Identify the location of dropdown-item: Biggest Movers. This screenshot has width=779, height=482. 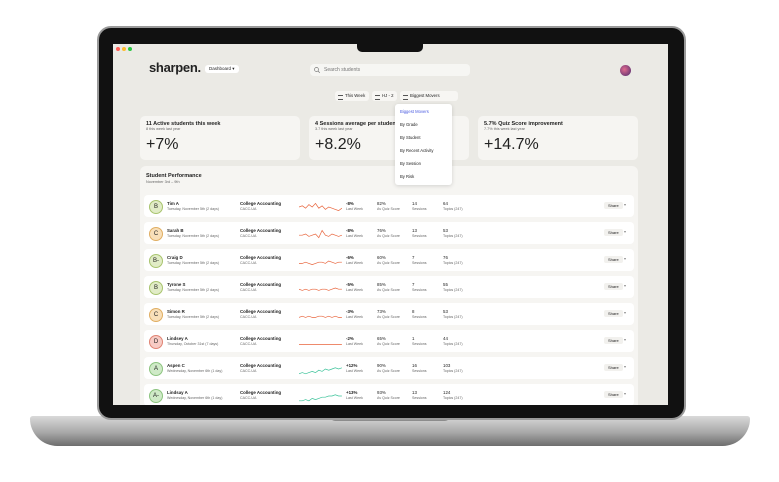
(414, 111).